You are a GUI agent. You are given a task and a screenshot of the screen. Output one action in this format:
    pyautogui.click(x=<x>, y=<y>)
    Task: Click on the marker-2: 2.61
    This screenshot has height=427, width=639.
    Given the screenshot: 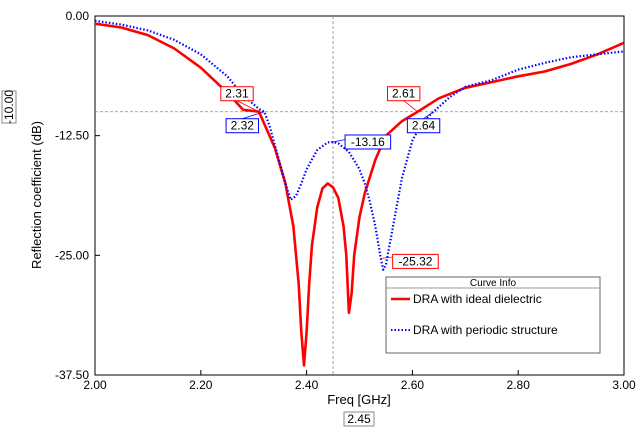 What is the action you would take?
    pyautogui.click(x=403, y=99)
    